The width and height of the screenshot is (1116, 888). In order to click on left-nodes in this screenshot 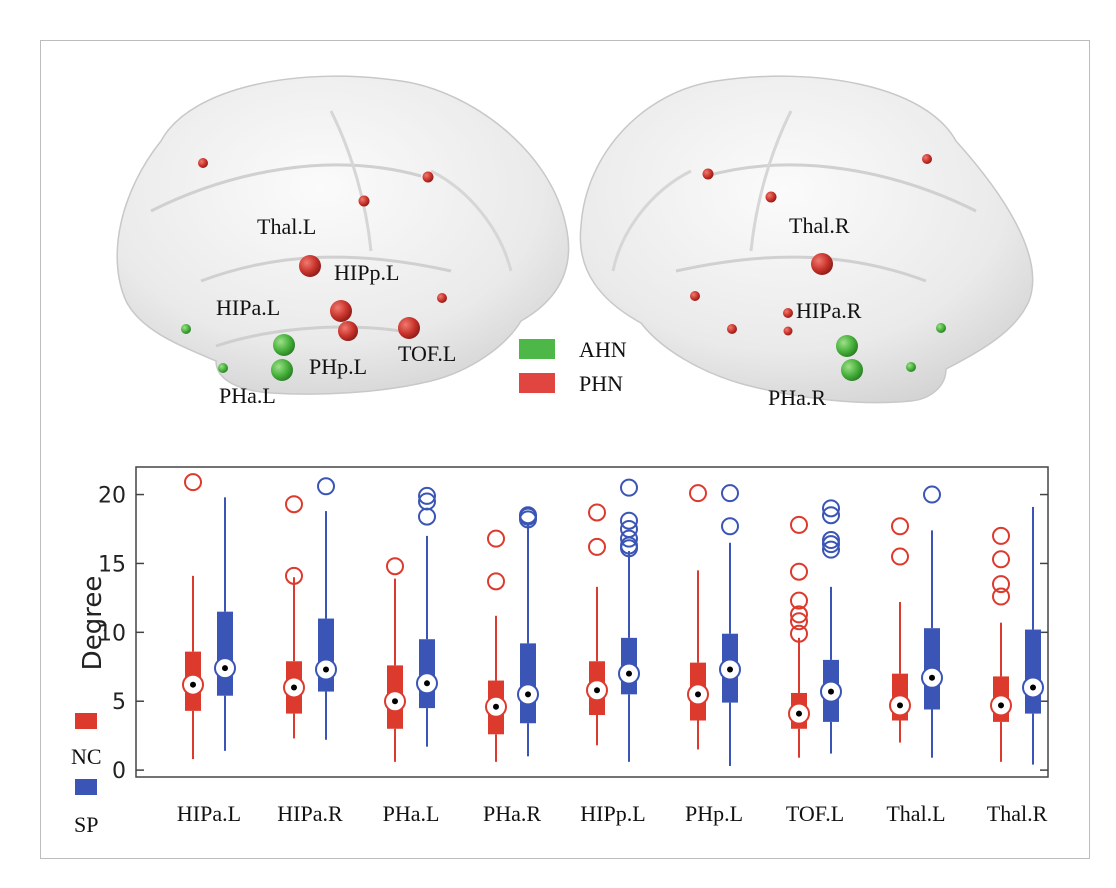, I will do `click(314, 269)`.